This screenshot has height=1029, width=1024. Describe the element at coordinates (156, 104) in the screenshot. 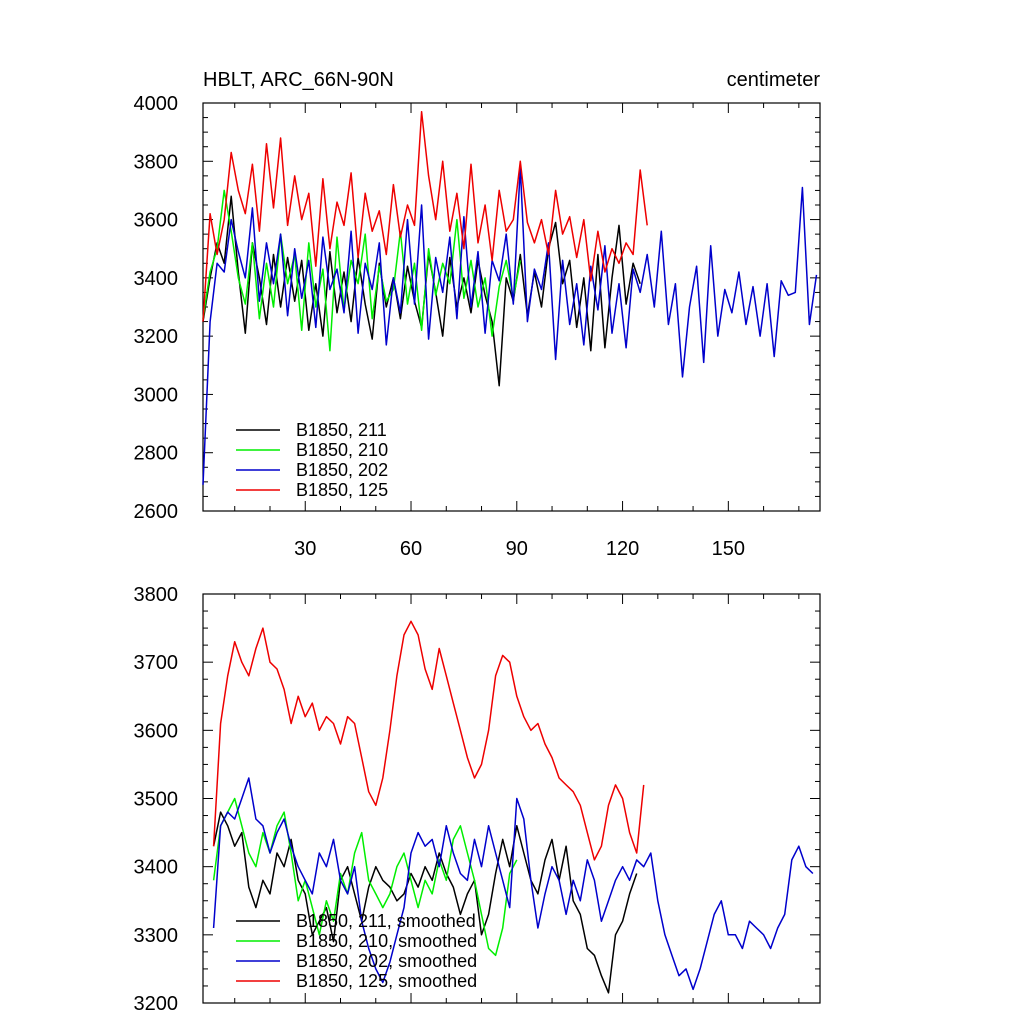

I see `y-tick-label: 4000` at that location.